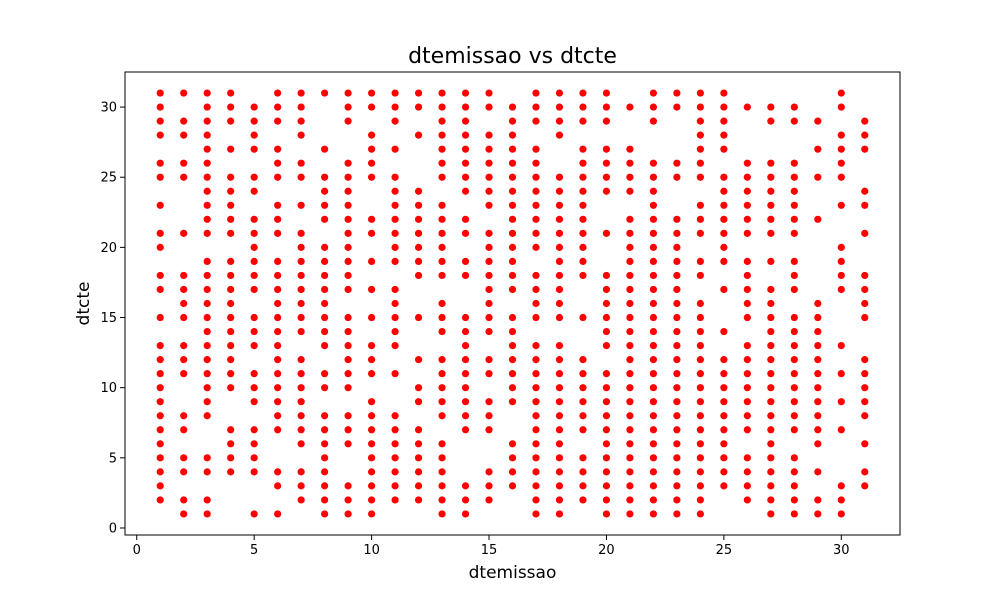 The image size is (1000, 600). Describe the element at coordinates (137, 550) in the screenshot. I see `x-tick-label: 0` at that location.